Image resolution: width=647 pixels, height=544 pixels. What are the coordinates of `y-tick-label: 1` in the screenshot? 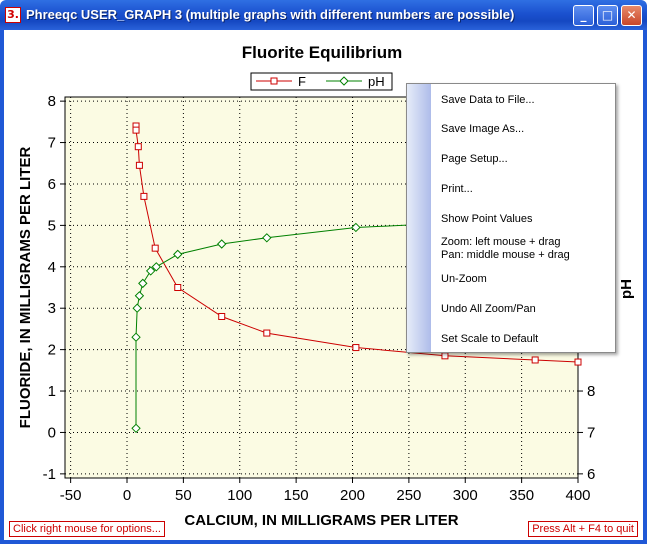 It's located at (52, 391).